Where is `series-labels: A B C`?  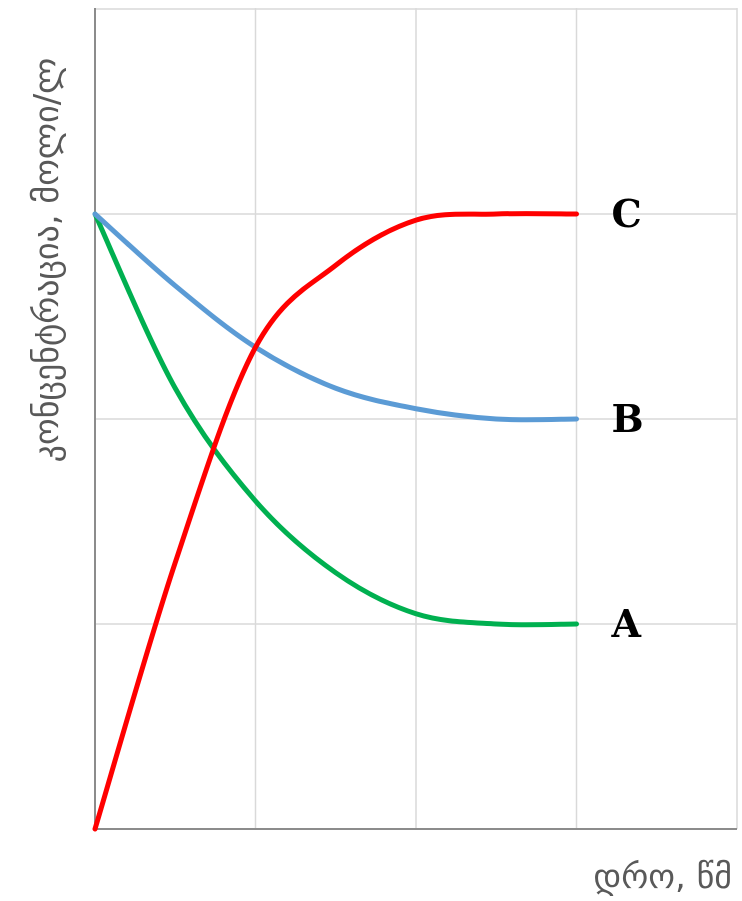 series-labels: A B C is located at coordinates (627, 418).